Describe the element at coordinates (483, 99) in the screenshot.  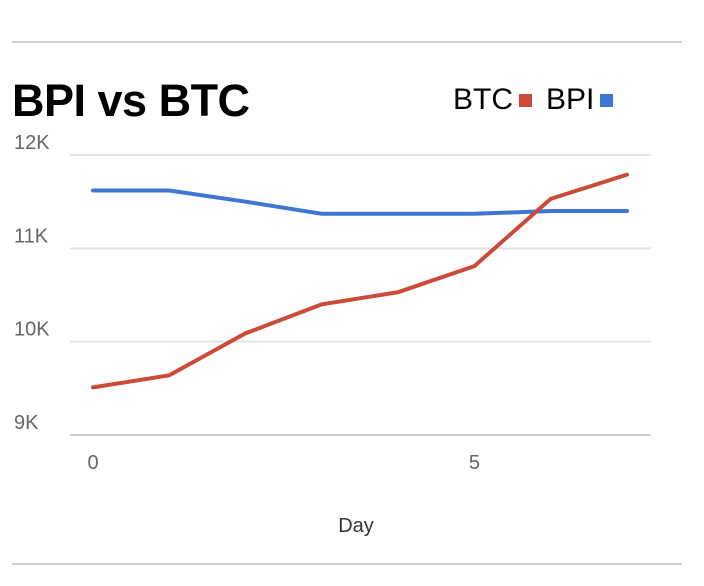
I see `legend-label-btc: BTC` at that location.